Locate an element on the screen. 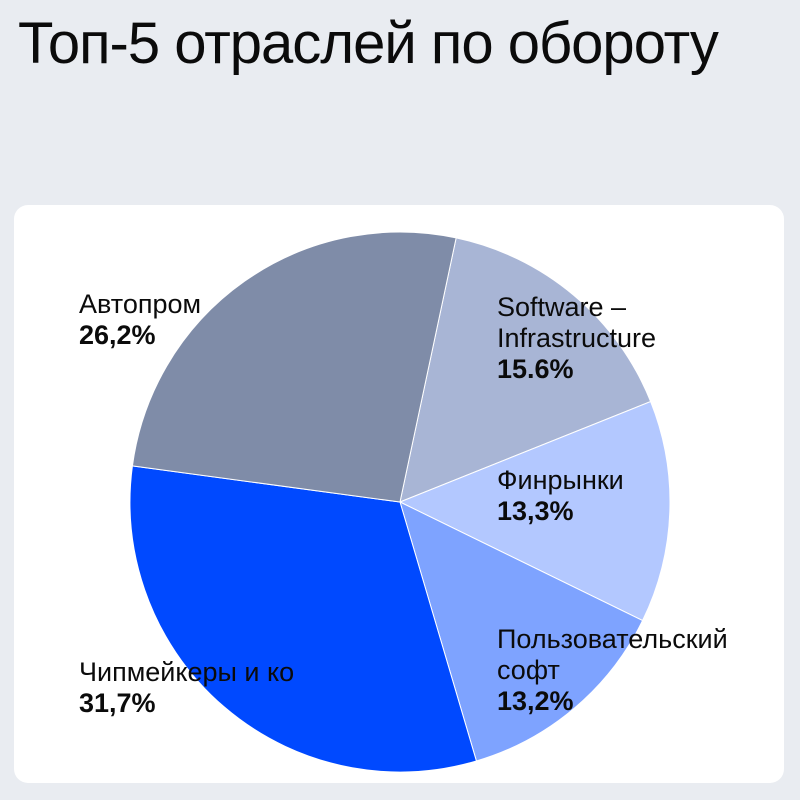 This screenshot has width=800, height=800. slice-label: Пользовательский is located at coordinates (612, 639).